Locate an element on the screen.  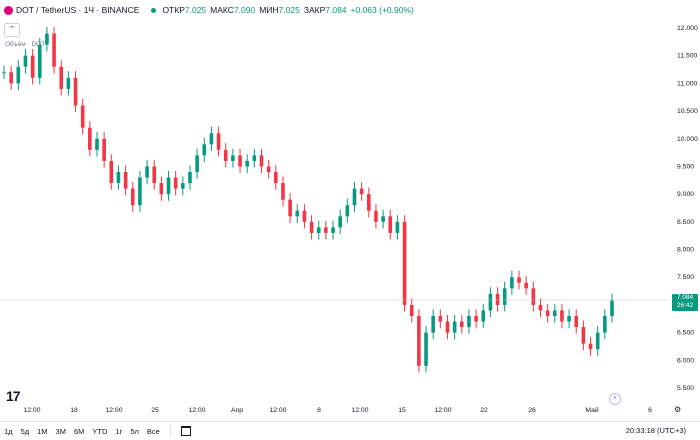
last-price-value: 7.084 is located at coordinates (685, 297).